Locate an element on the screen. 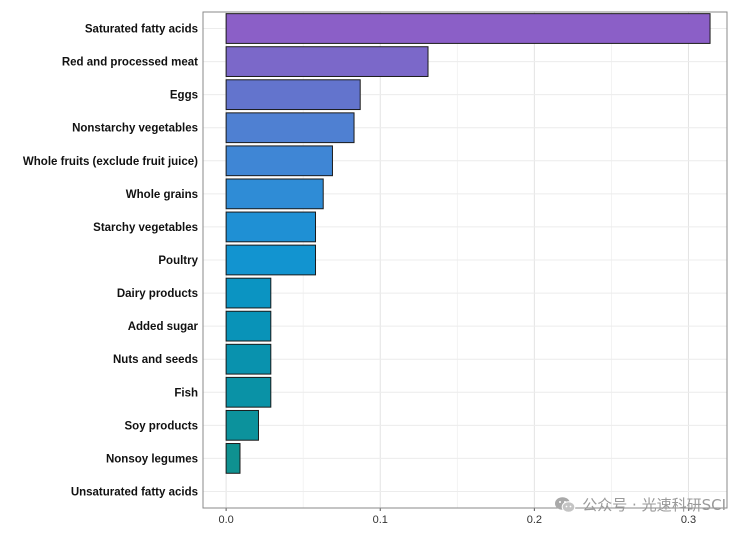 The image size is (748, 535). category-label: Dairy products is located at coordinates (157, 294).